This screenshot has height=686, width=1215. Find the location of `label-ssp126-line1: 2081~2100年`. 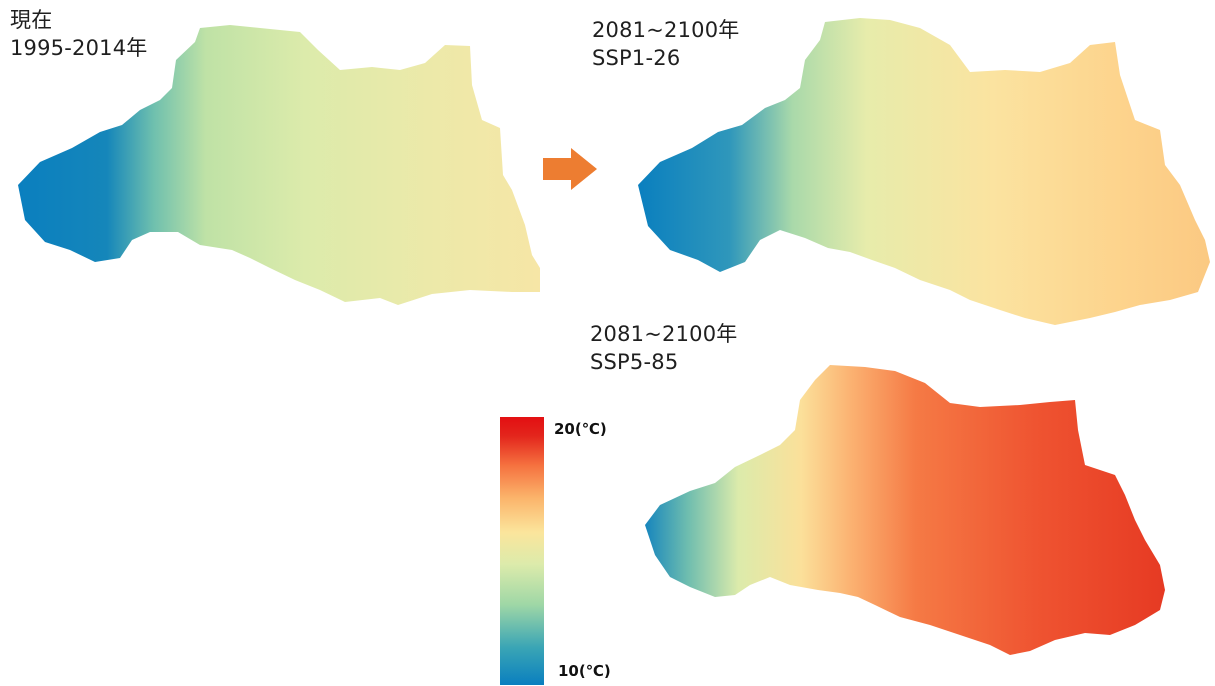

label-ssp126-line1: 2081~2100年 is located at coordinates (666, 30).